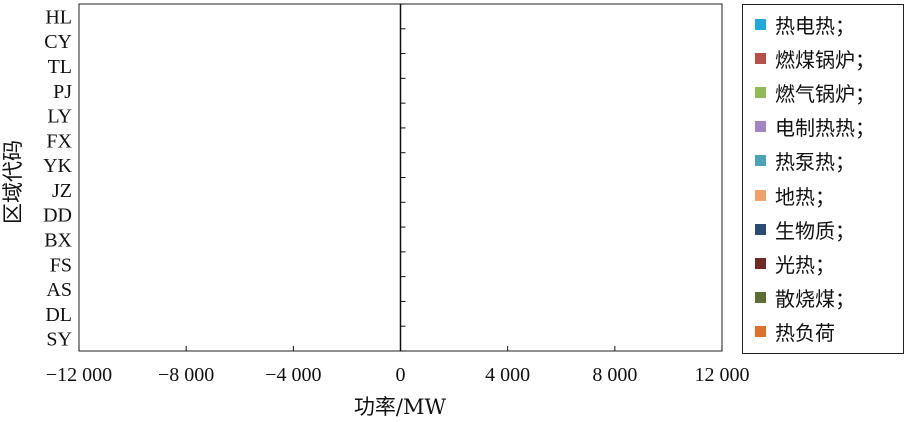 The width and height of the screenshot is (916, 422). Describe the element at coordinates (815, 25) in the screenshot. I see `legend-label: 热电热；` at that location.